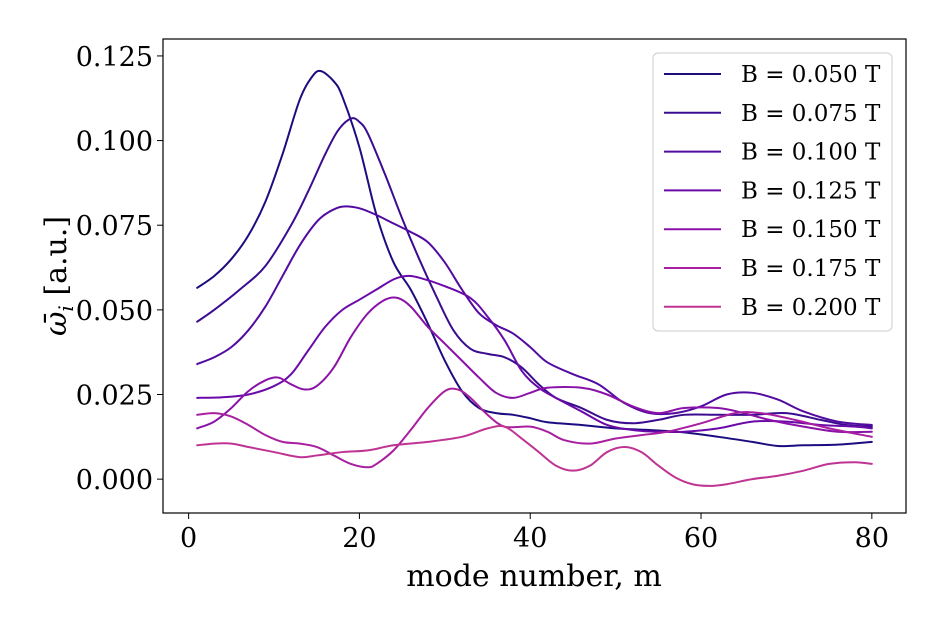 The image size is (944, 630). Describe the element at coordinates (872, 538) in the screenshot. I see `x-tick-label: 80` at that location.